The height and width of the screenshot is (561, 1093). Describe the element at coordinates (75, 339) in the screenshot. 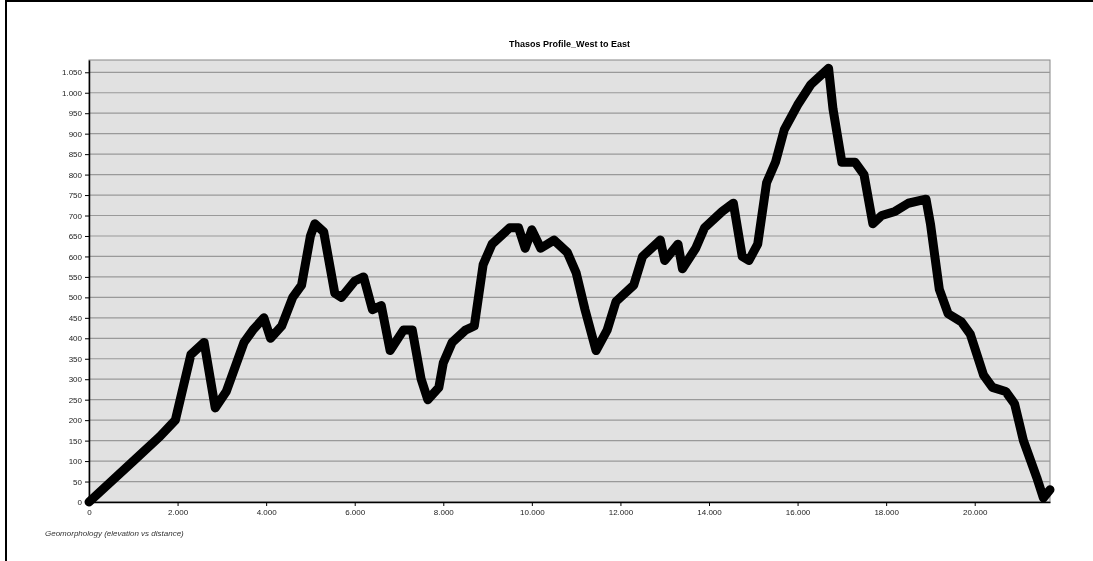

I see `y-tick-label: 400` at that location.